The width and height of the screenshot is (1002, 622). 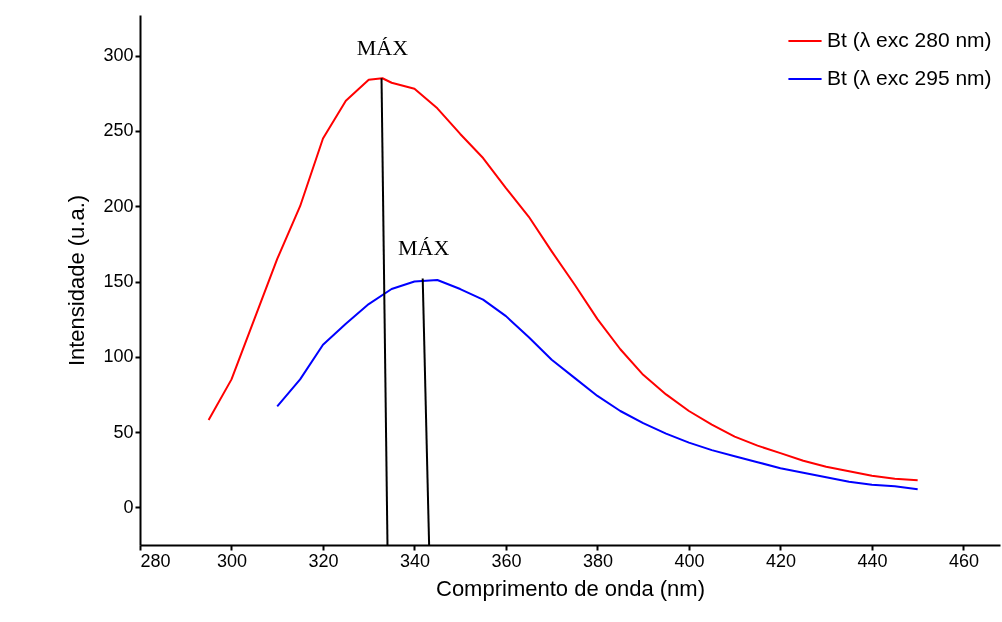 What do you see at coordinates (597, 560) in the screenshot?
I see `x-tick-label: 380` at bounding box center [597, 560].